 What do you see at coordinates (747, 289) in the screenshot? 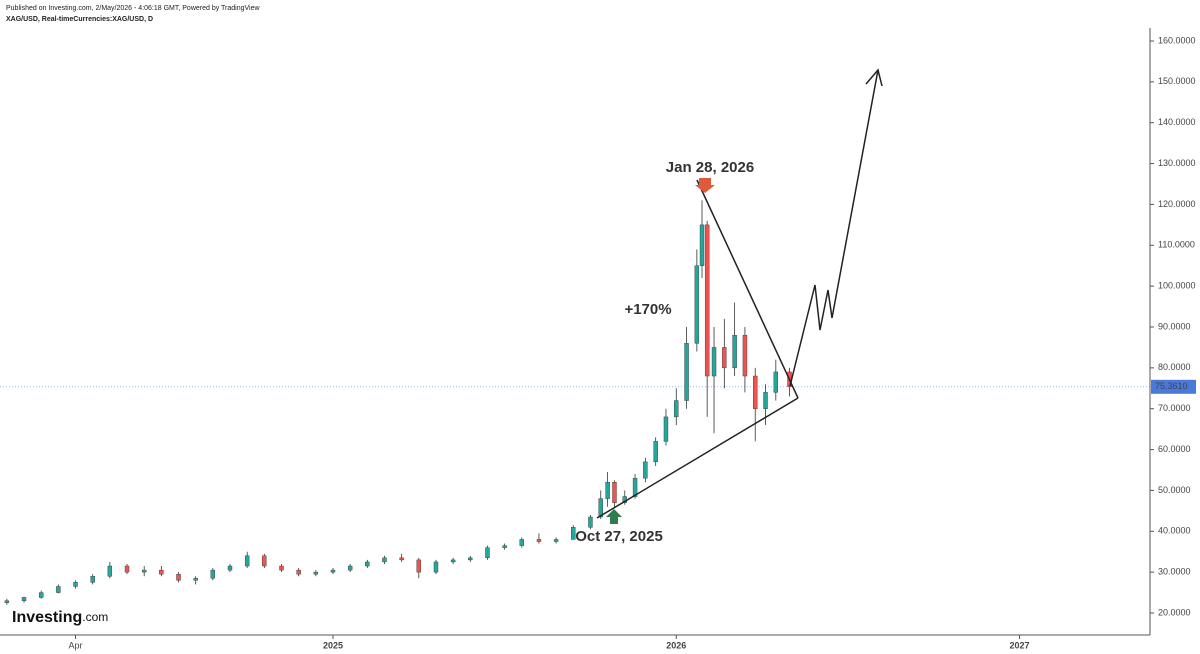
I see `upper-trendline` at bounding box center [747, 289].